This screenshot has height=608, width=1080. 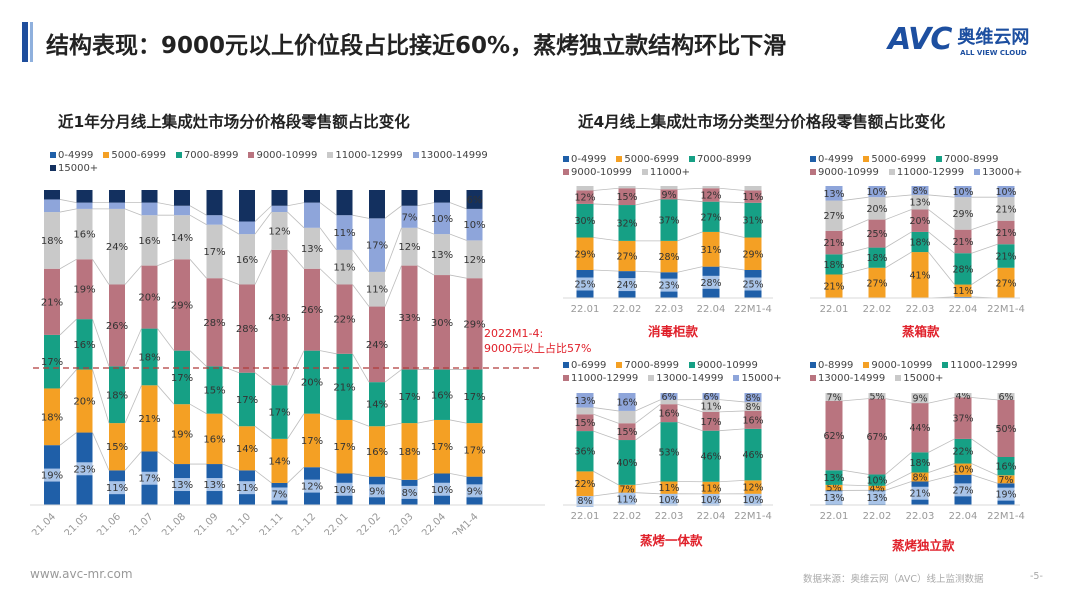 I want to click on data-label: 43%, so click(x=279, y=318).